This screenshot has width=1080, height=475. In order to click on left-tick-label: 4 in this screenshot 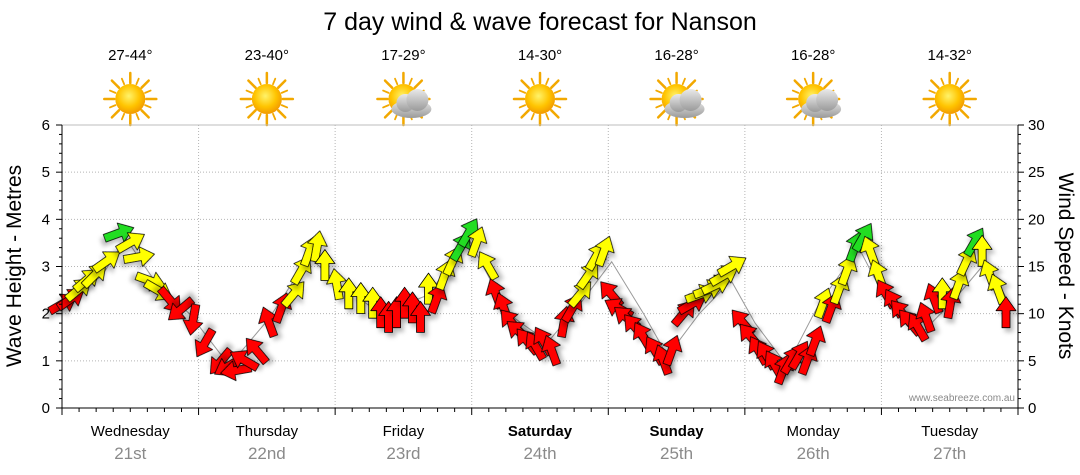, I will do `click(46, 219)`.